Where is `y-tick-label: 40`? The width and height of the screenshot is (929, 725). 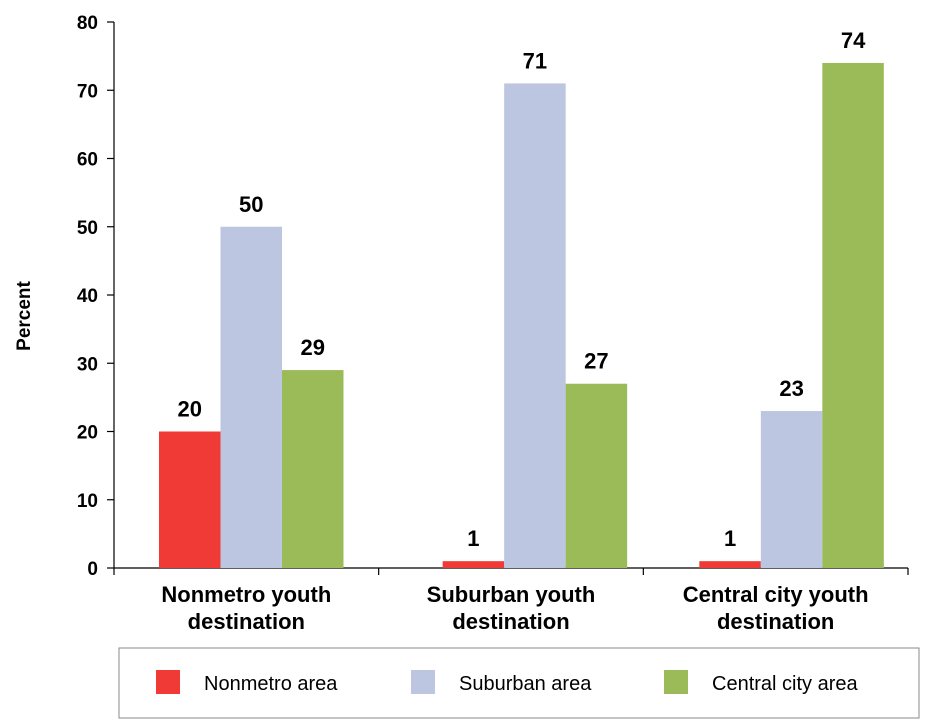 y-tick-label: 40 is located at coordinates (87, 296).